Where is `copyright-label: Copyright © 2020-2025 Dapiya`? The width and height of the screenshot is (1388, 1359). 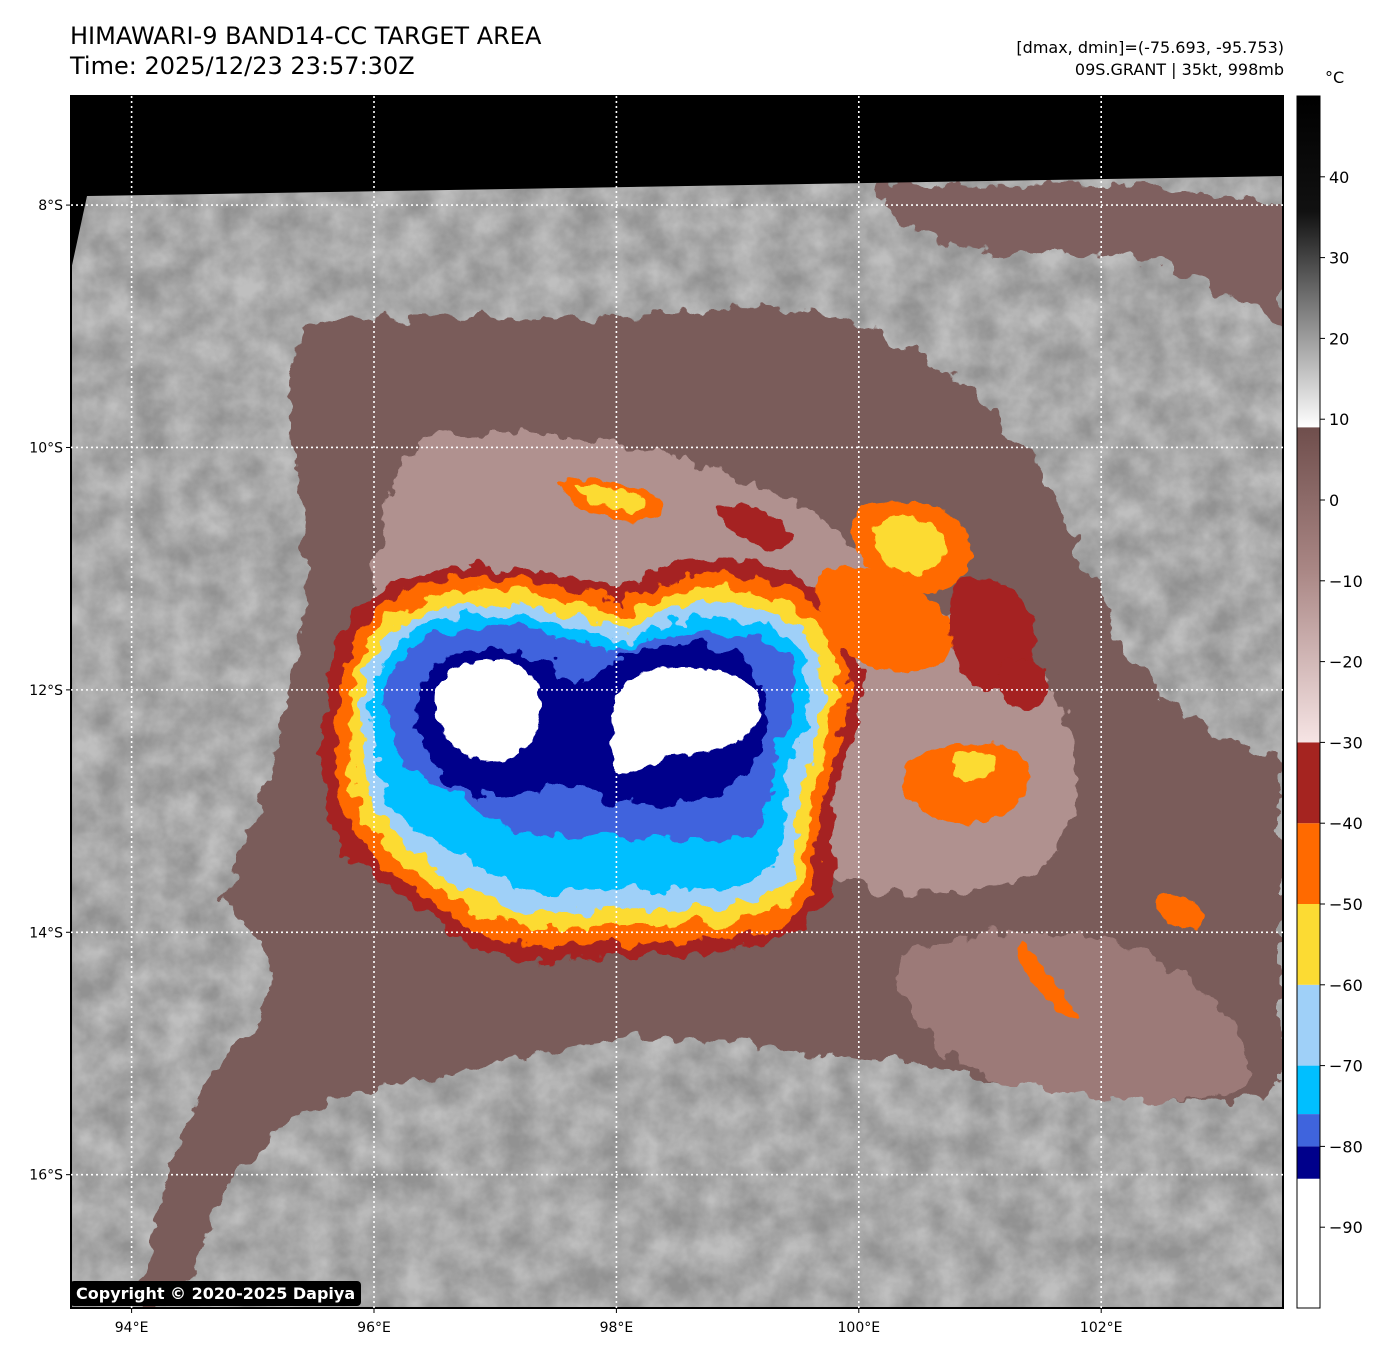 copyright-label: Copyright © 2020-2025 Dapiya is located at coordinates (216, 1293).